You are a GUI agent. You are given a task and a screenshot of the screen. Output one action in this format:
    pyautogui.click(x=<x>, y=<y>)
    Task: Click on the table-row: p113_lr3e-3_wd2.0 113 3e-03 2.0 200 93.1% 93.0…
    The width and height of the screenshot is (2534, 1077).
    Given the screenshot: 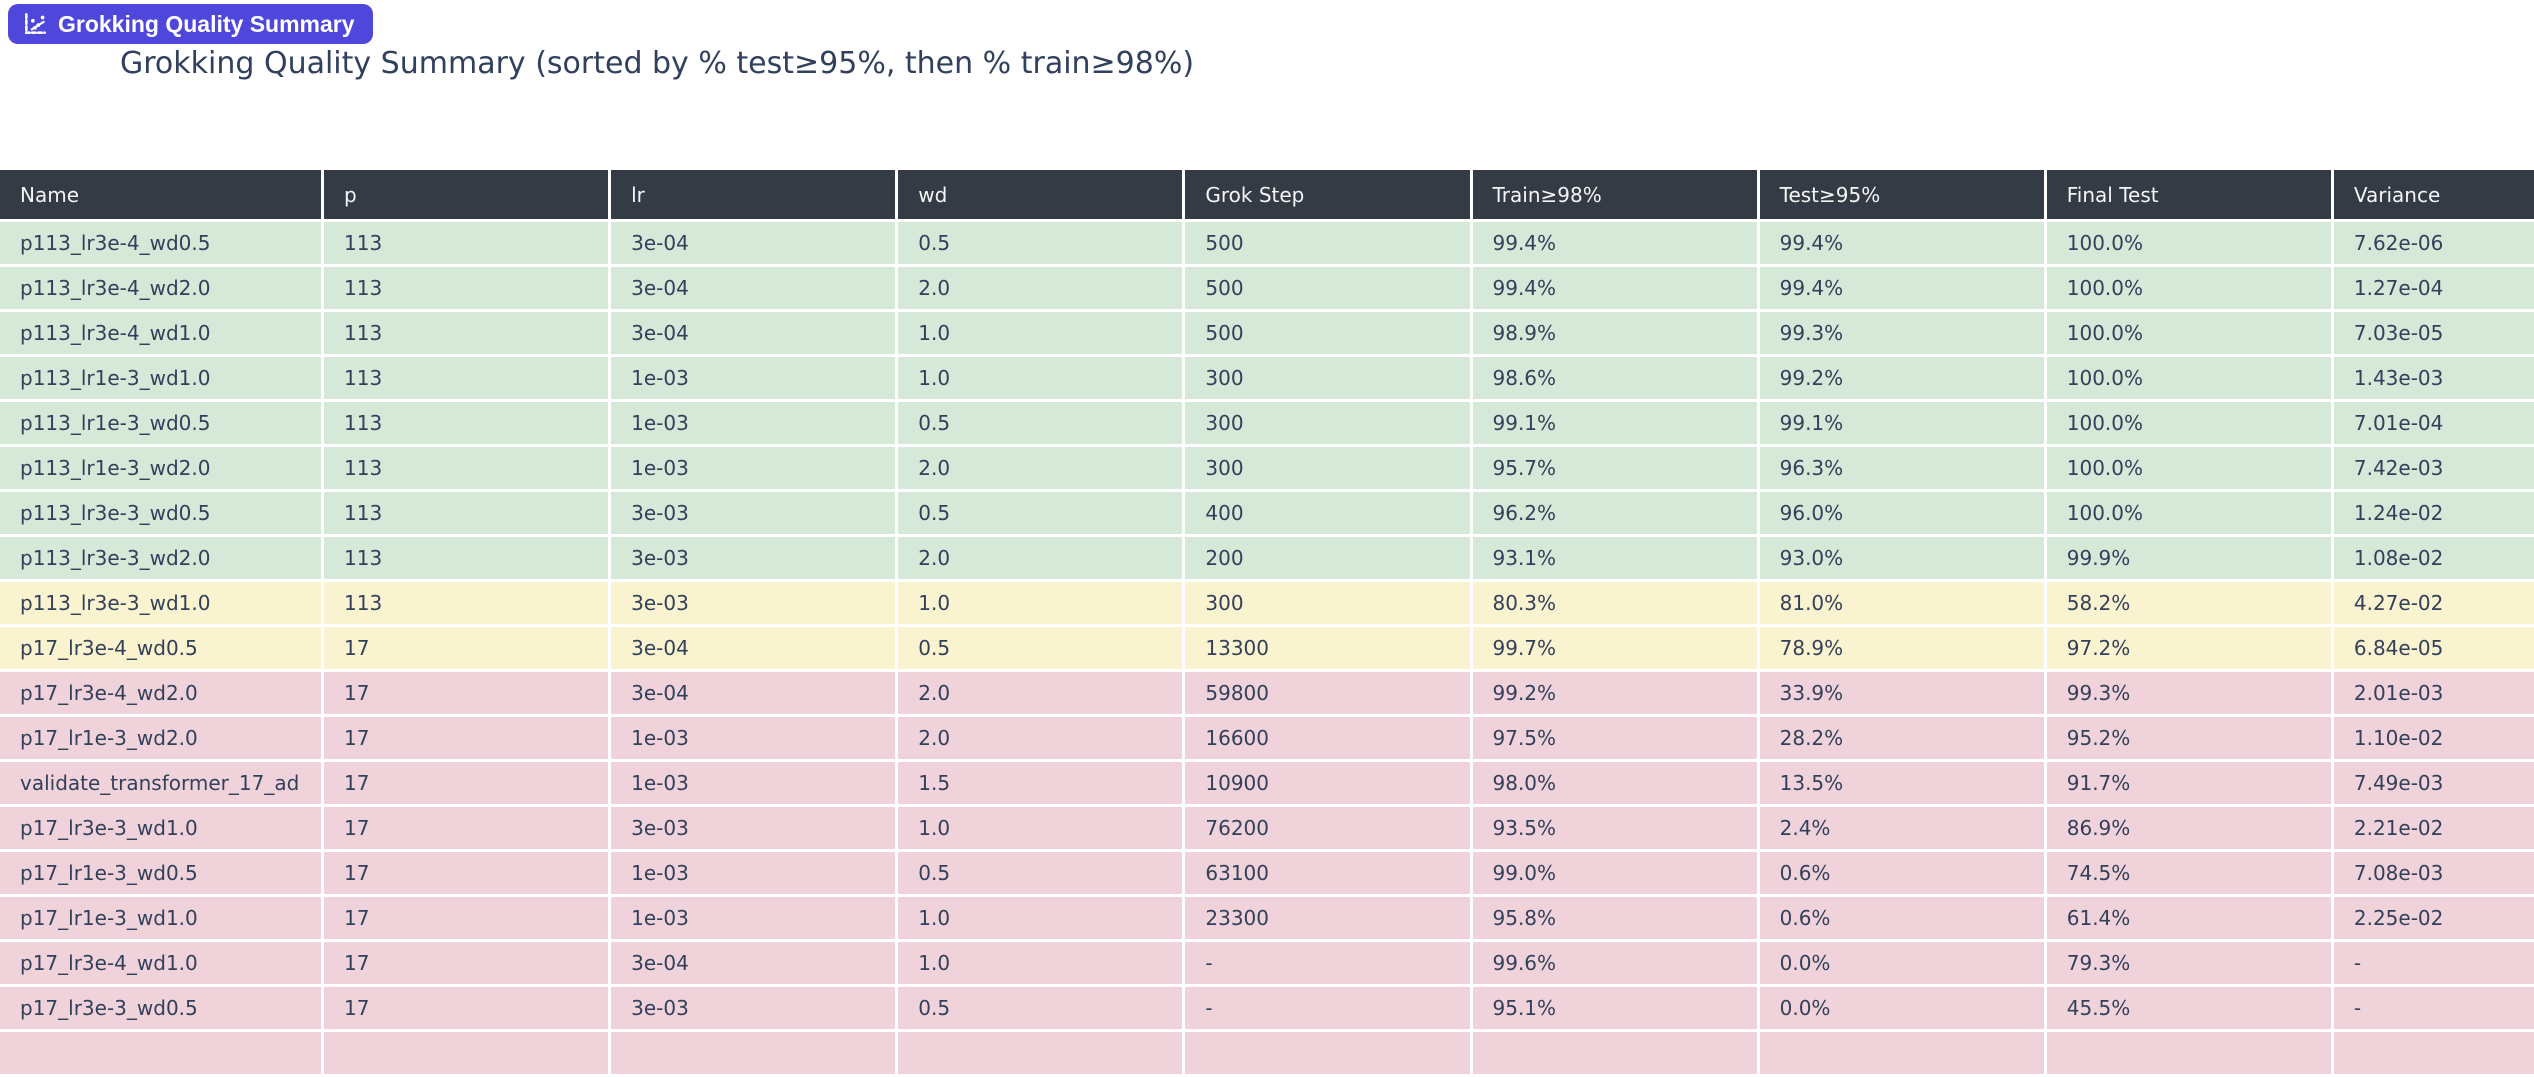 What is the action you would take?
    pyautogui.click(x=1267, y=558)
    